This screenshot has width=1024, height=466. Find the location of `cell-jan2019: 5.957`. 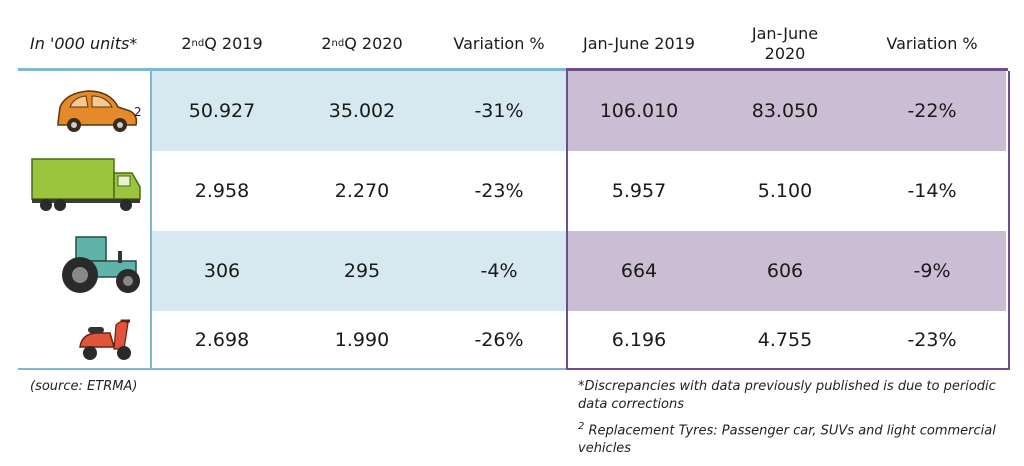

cell-jan2019: 5.957 is located at coordinates (639, 191).